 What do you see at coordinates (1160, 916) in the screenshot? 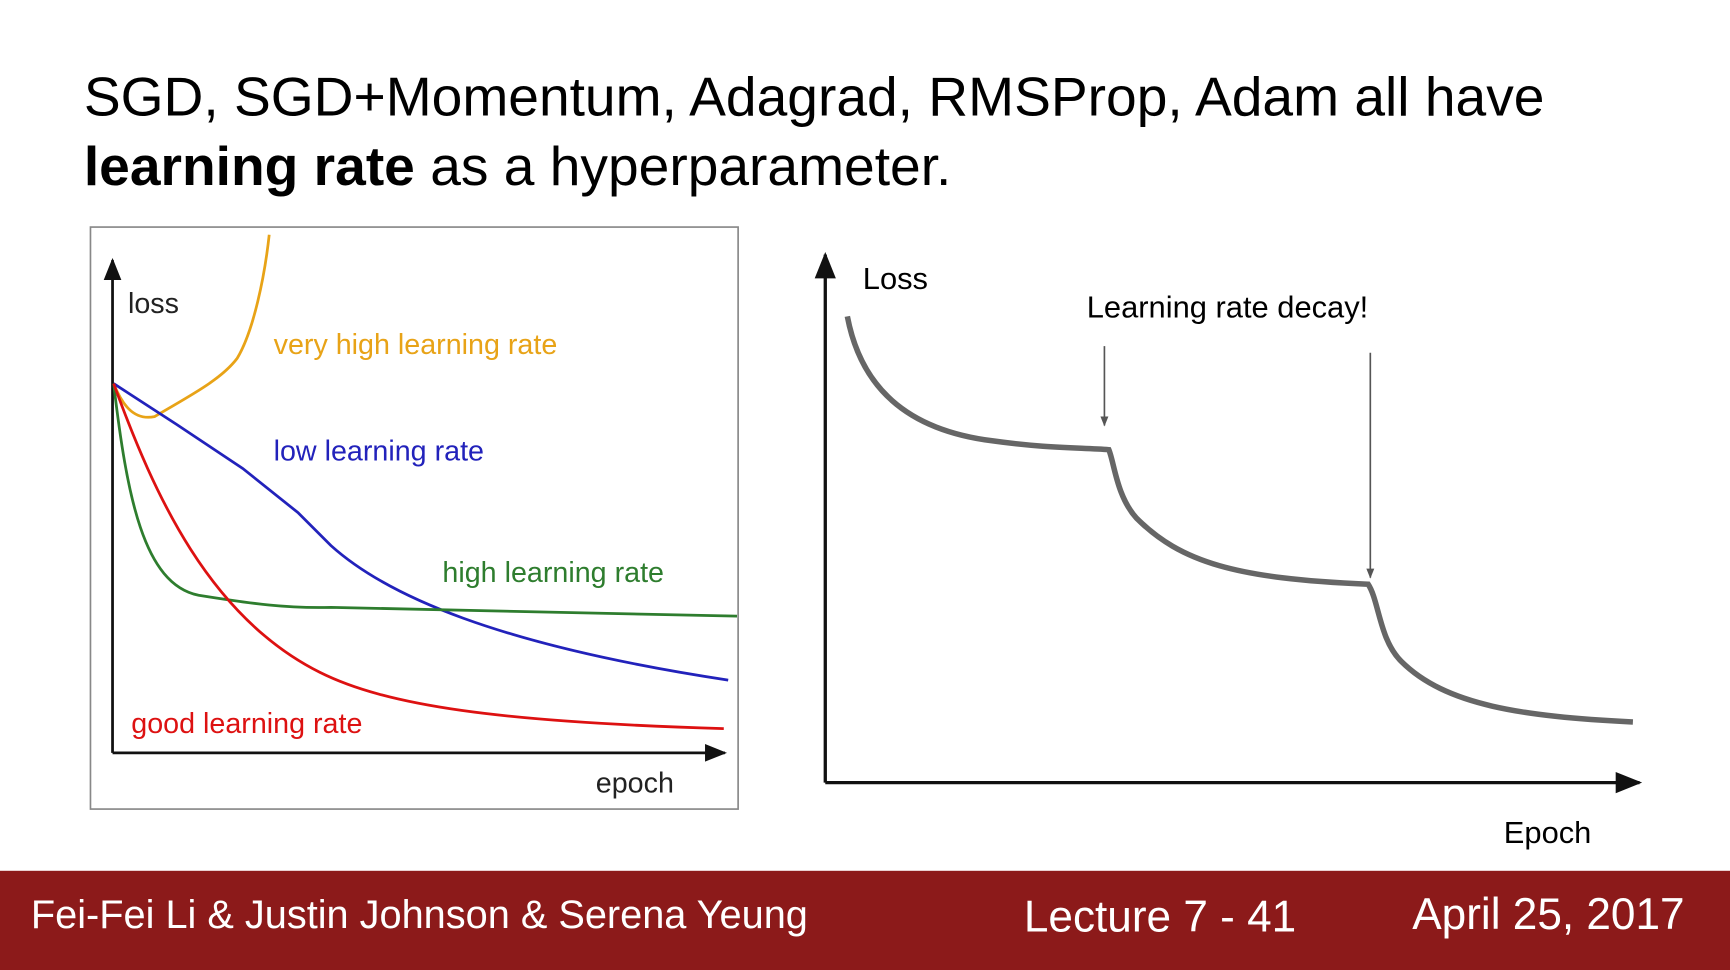
I see `footer-lecture: Lecture 7 - 41` at bounding box center [1160, 916].